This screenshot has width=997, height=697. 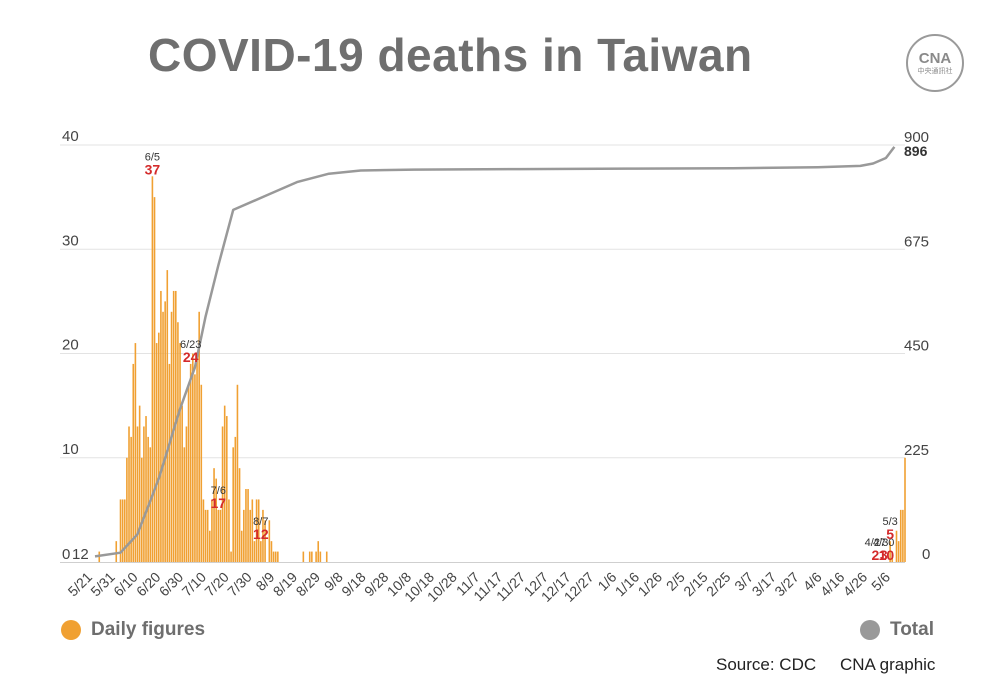 What do you see at coordinates (870, 630) in the screenshot?
I see `legend-total-marker` at bounding box center [870, 630].